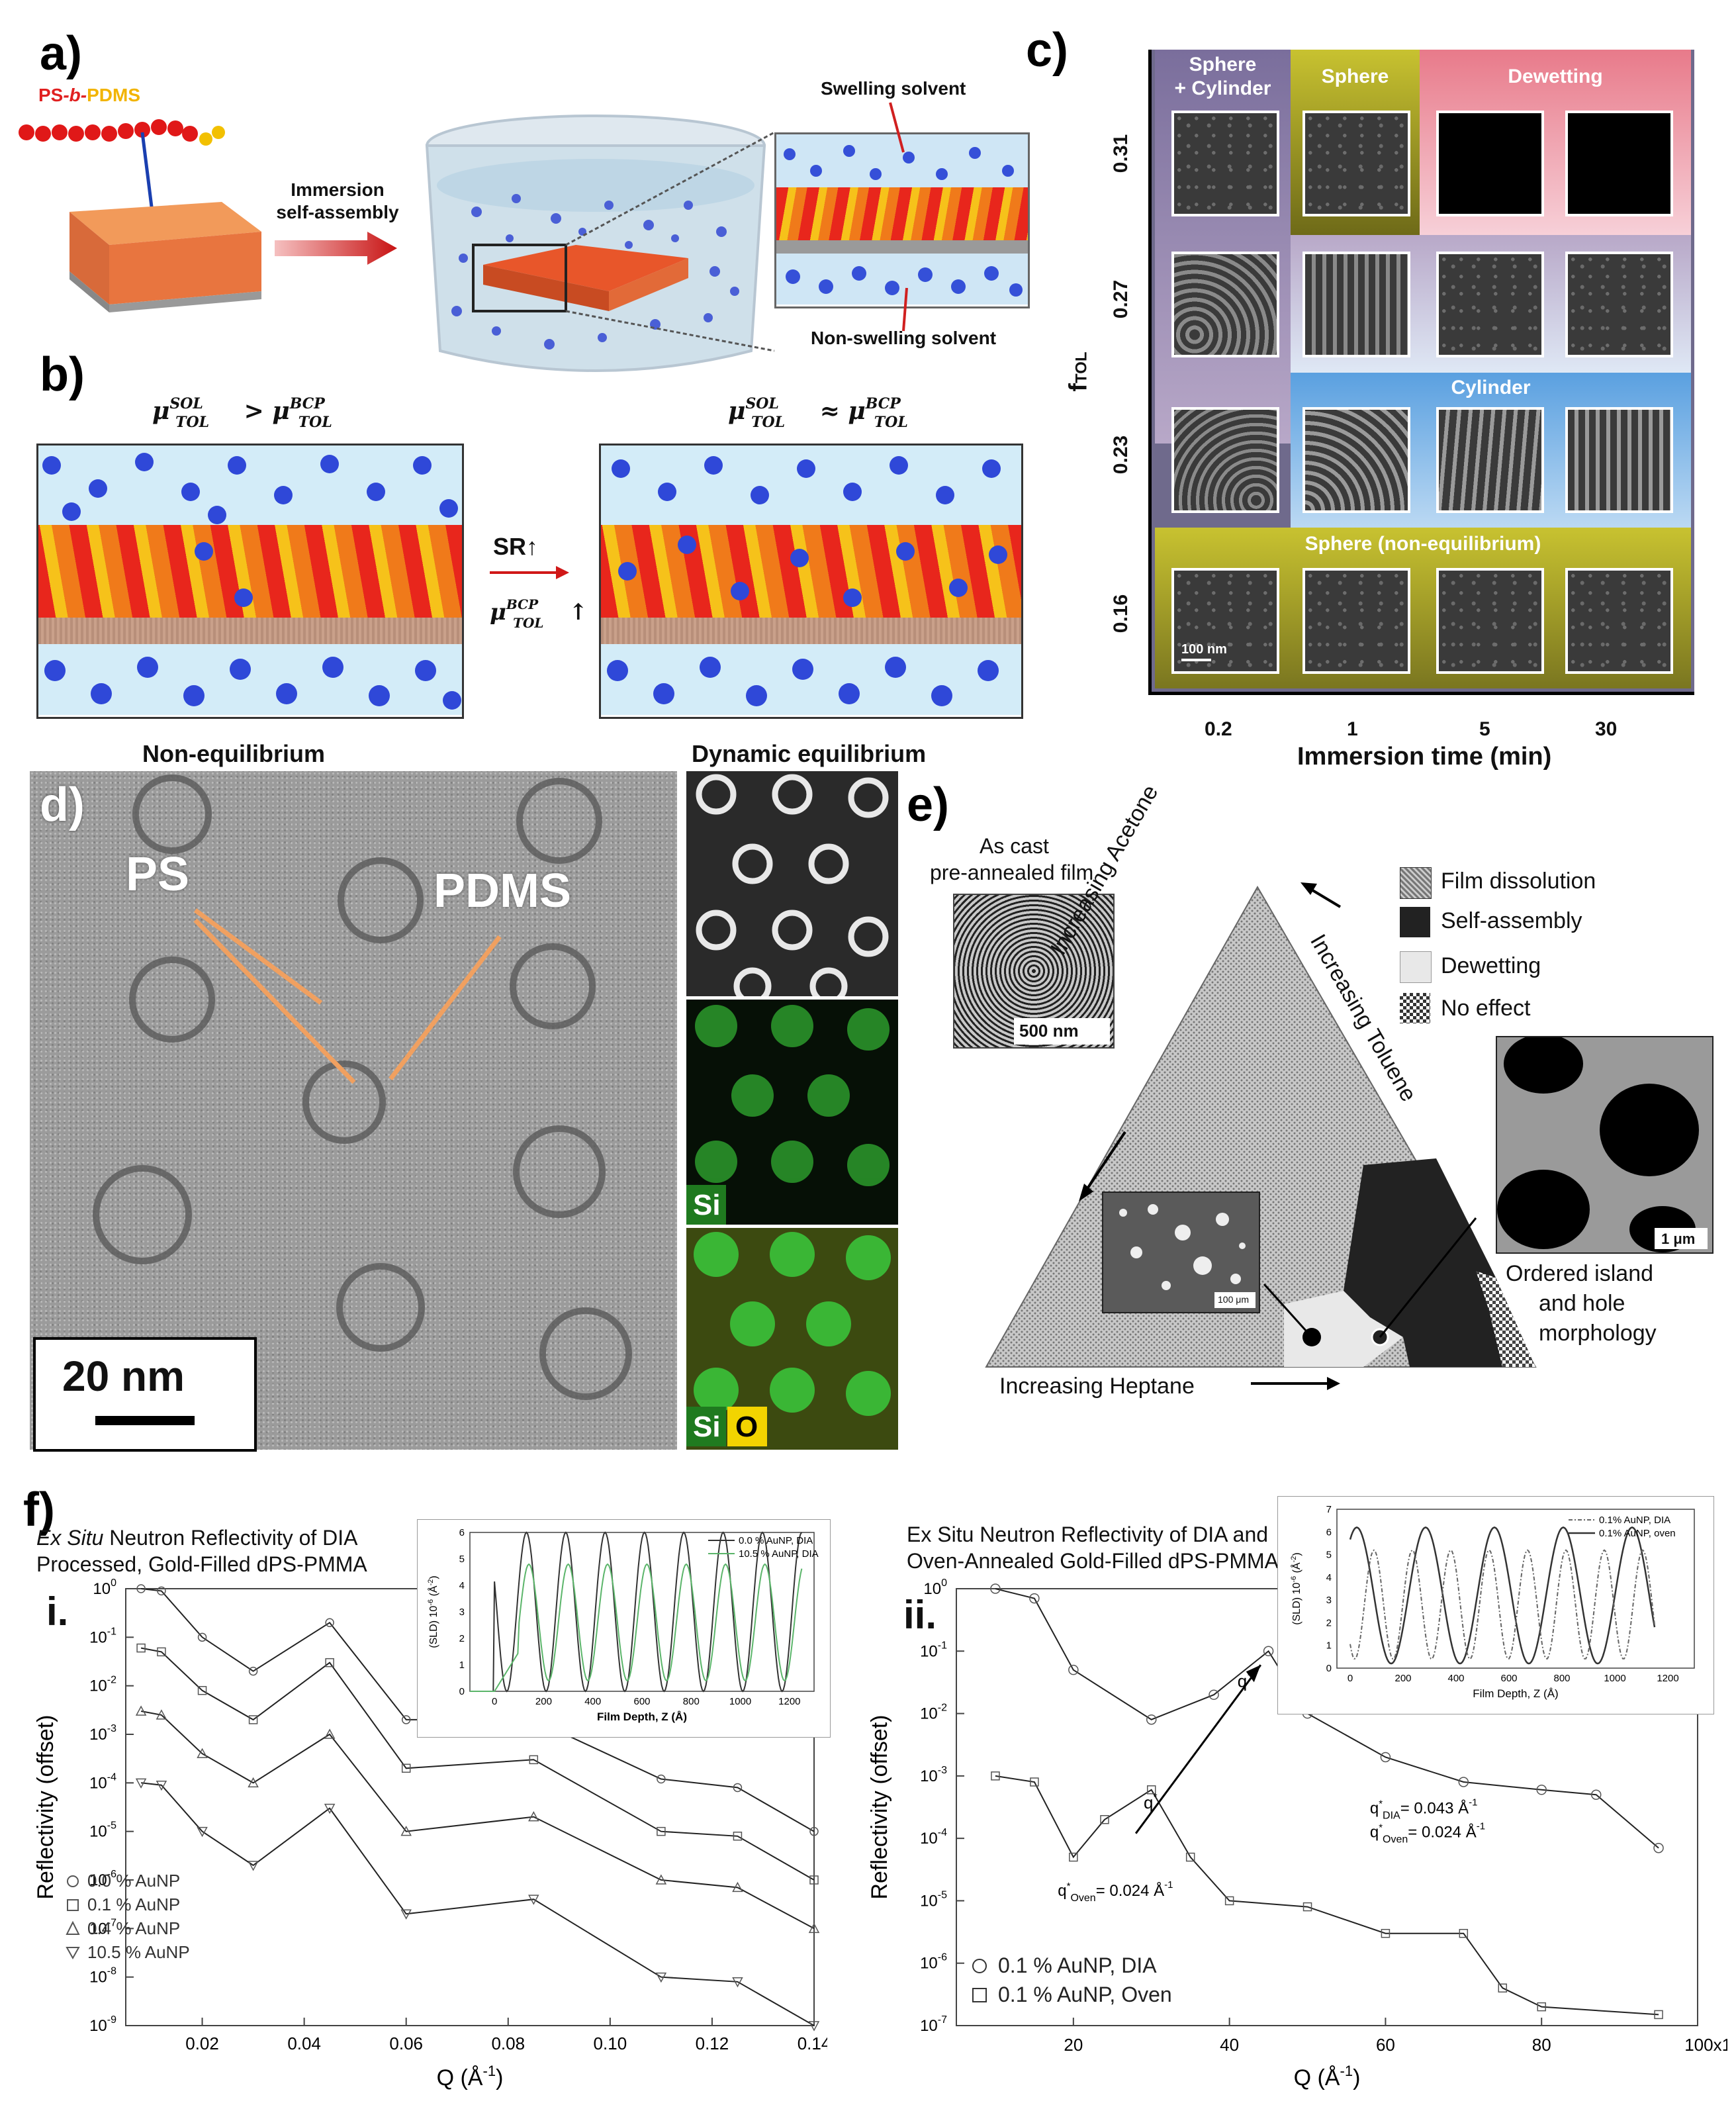  What do you see at coordinates (362, 1087) in the screenshot?
I see `tem-micelles` at bounding box center [362, 1087].